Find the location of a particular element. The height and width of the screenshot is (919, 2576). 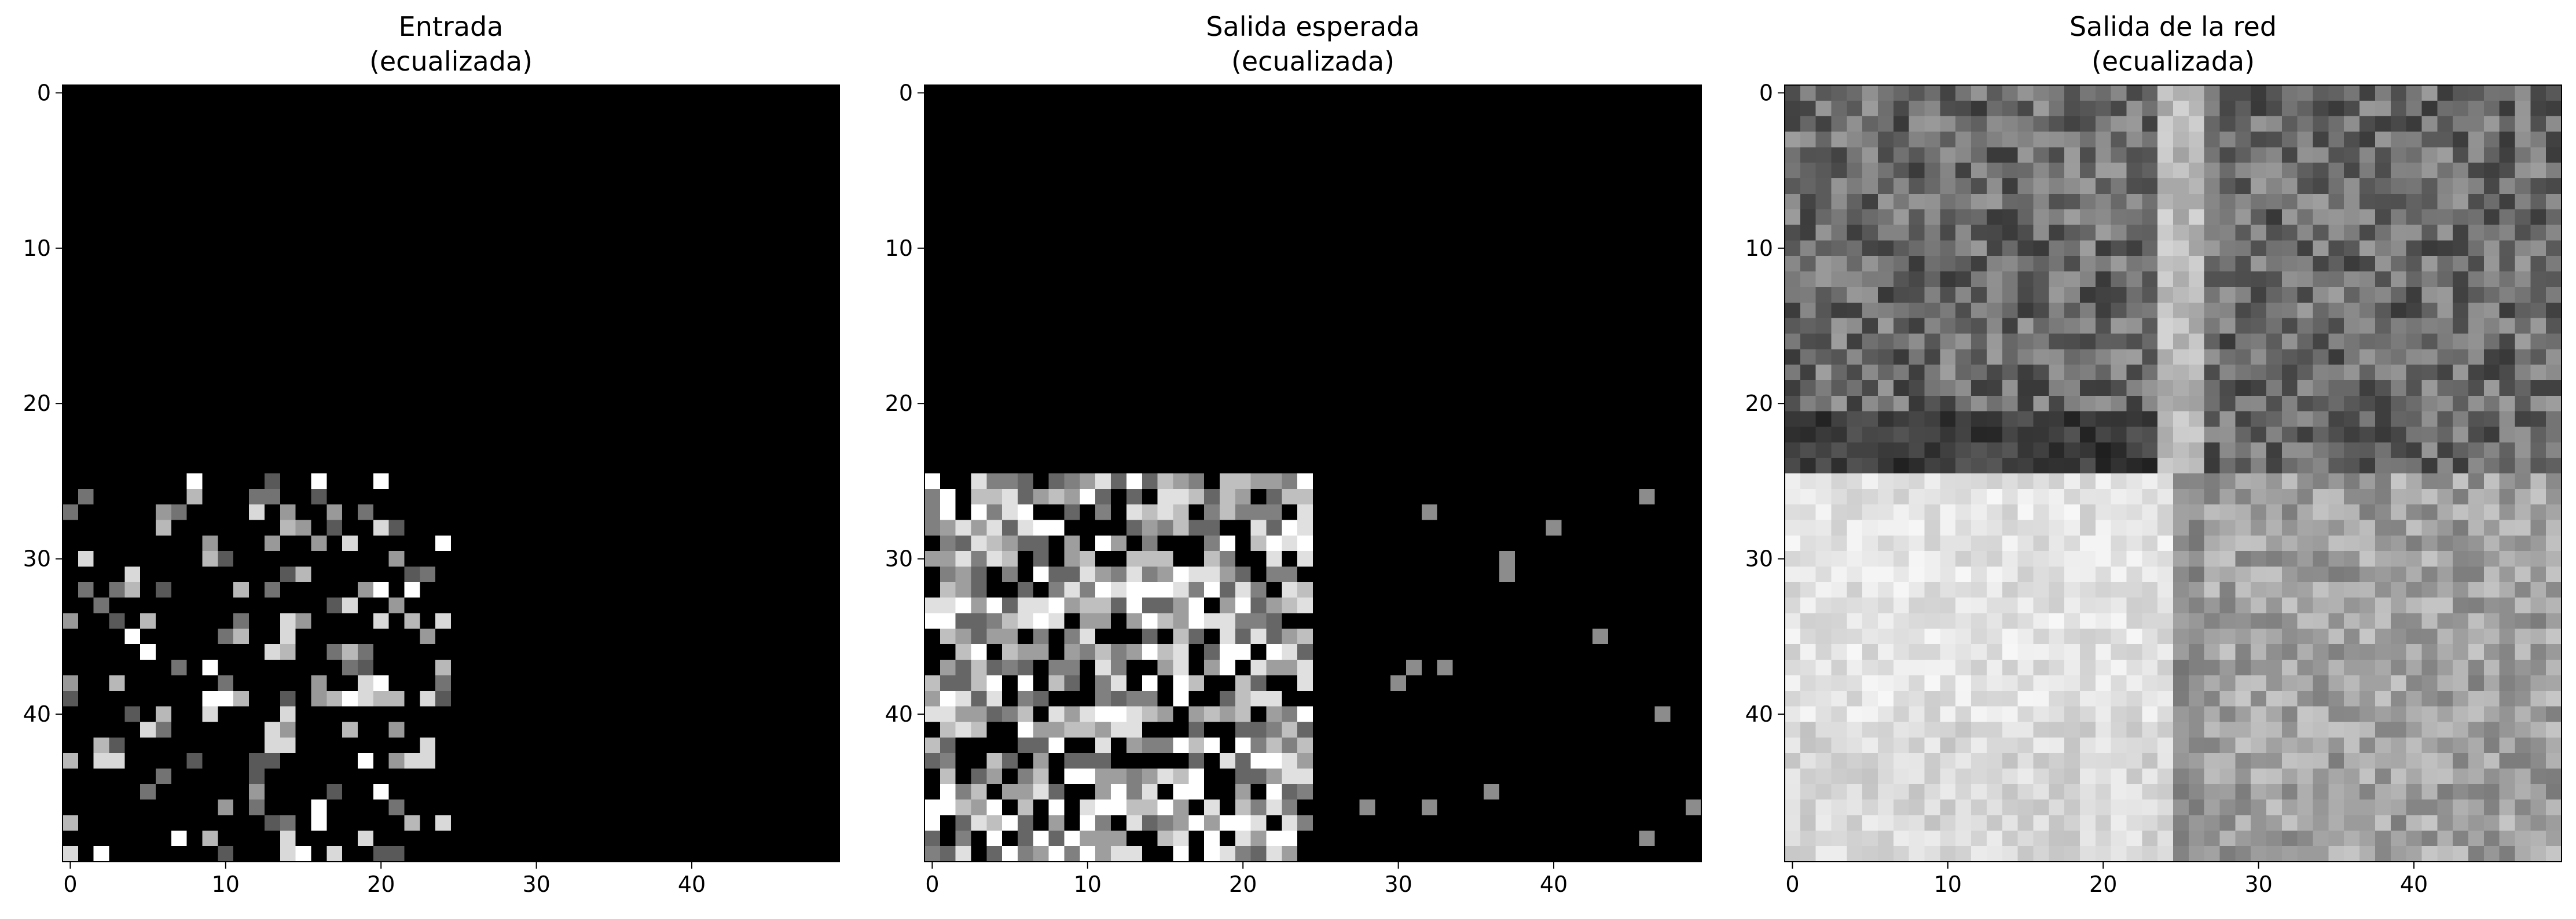

y-tick-label: 30 is located at coordinates (37, 559).